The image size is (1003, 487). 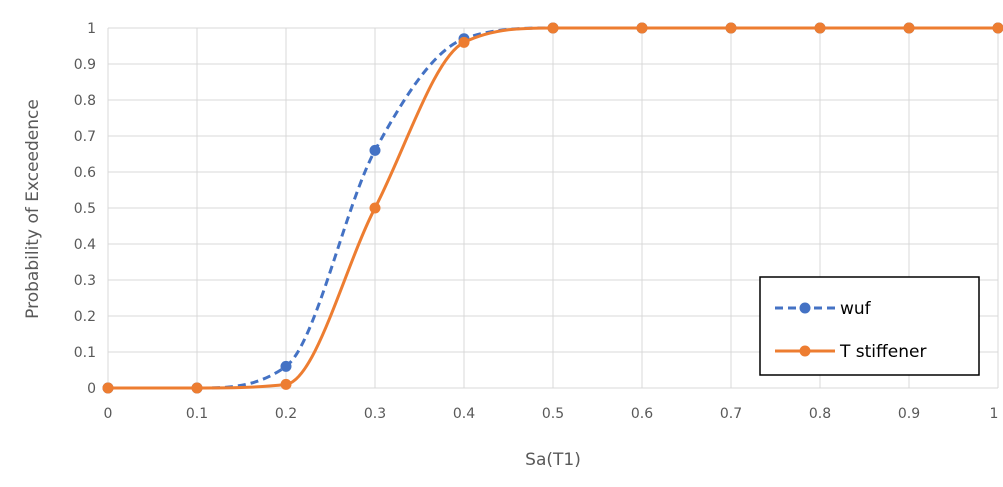 What do you see at coordinates (85, 281) in the screenshot?
I see `y-tick-label: 0.3` at bounding box center [85, 281].